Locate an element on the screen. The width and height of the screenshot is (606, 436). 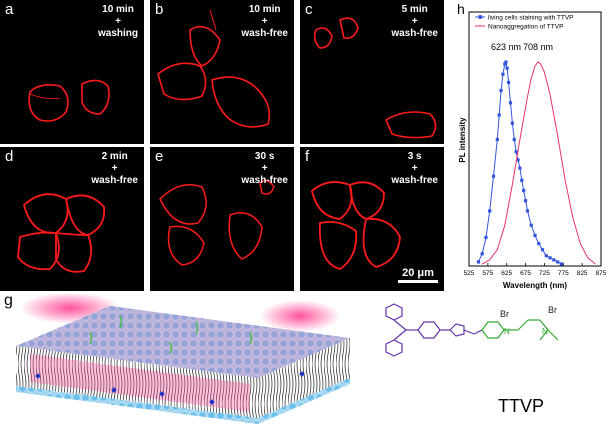
condition-label: 5 min + wash-free is located at coordinates (414, 21).